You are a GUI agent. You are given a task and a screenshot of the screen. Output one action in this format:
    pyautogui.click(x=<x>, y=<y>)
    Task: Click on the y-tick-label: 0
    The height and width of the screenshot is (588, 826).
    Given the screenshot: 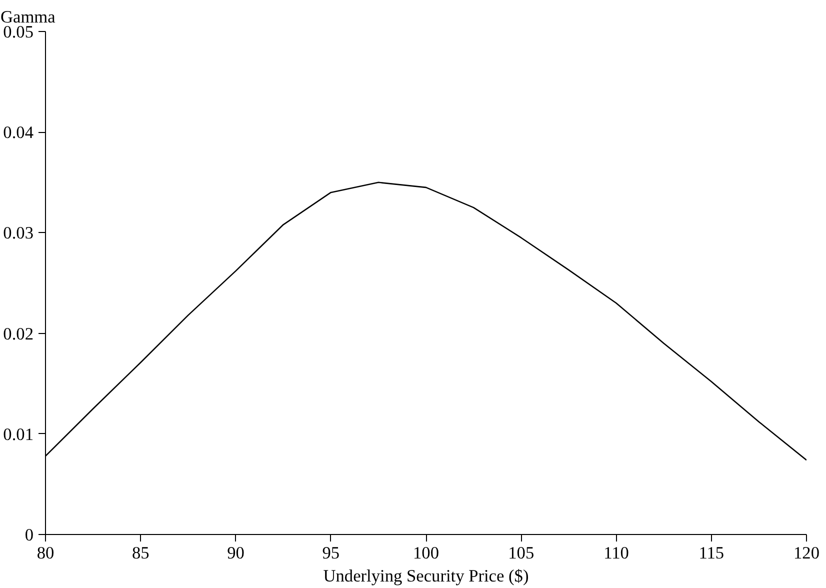 What is the action you would take?
    pyautogui.click(x=29, y=535)
    